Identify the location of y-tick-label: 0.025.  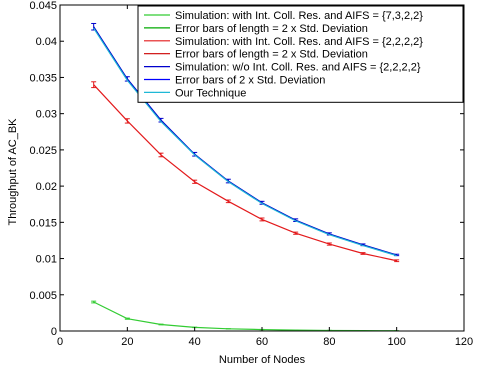
(43, 151).